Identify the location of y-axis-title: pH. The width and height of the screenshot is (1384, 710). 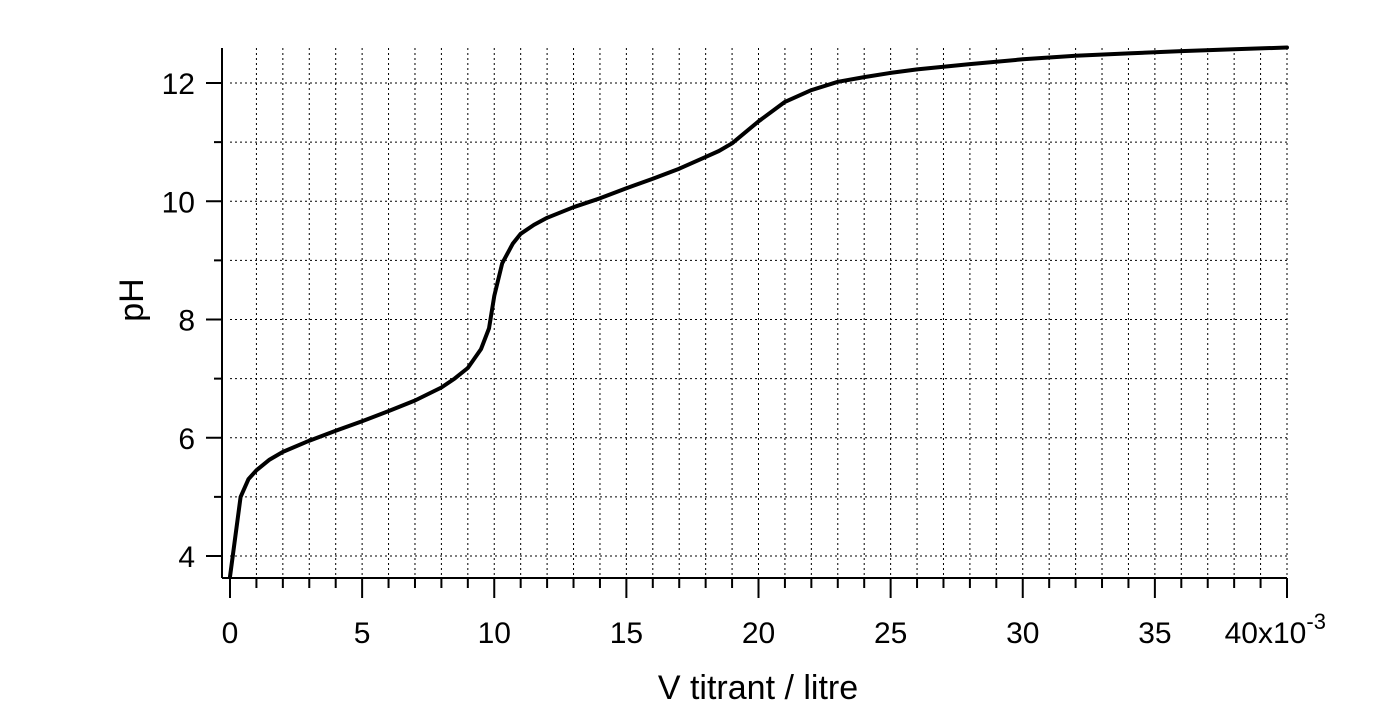
(132, 299).